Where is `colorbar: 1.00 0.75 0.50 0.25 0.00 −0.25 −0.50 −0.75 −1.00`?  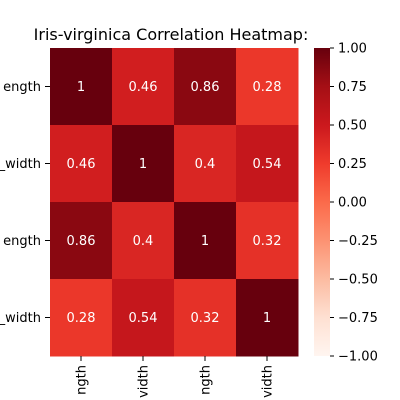 colorbar: 1.00 0.75 0.50 0.25 0.00 −0.25 −0.50 −0.75 −1.00 is located at coordinates (346, 203).